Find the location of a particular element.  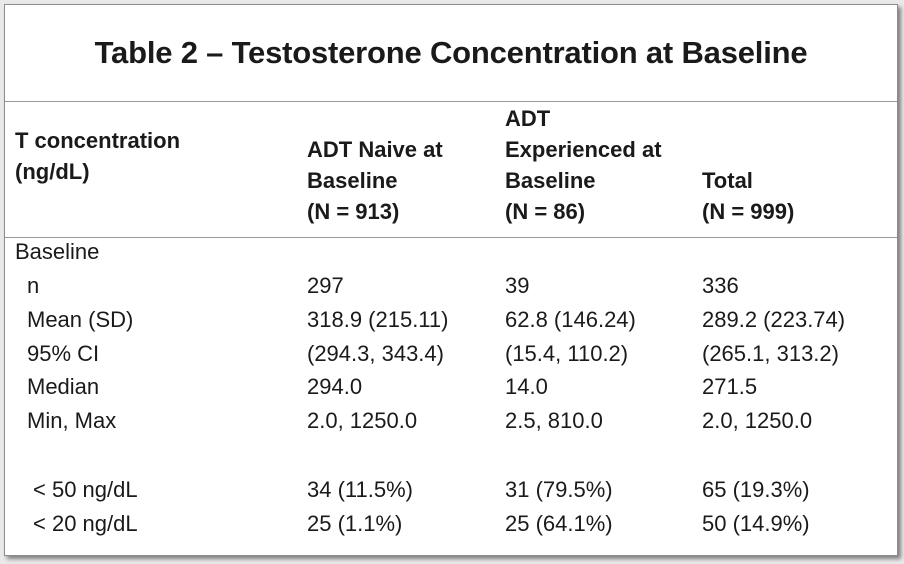

cell-total: 289.2 (223.74) is located at coordinates (774, 319).